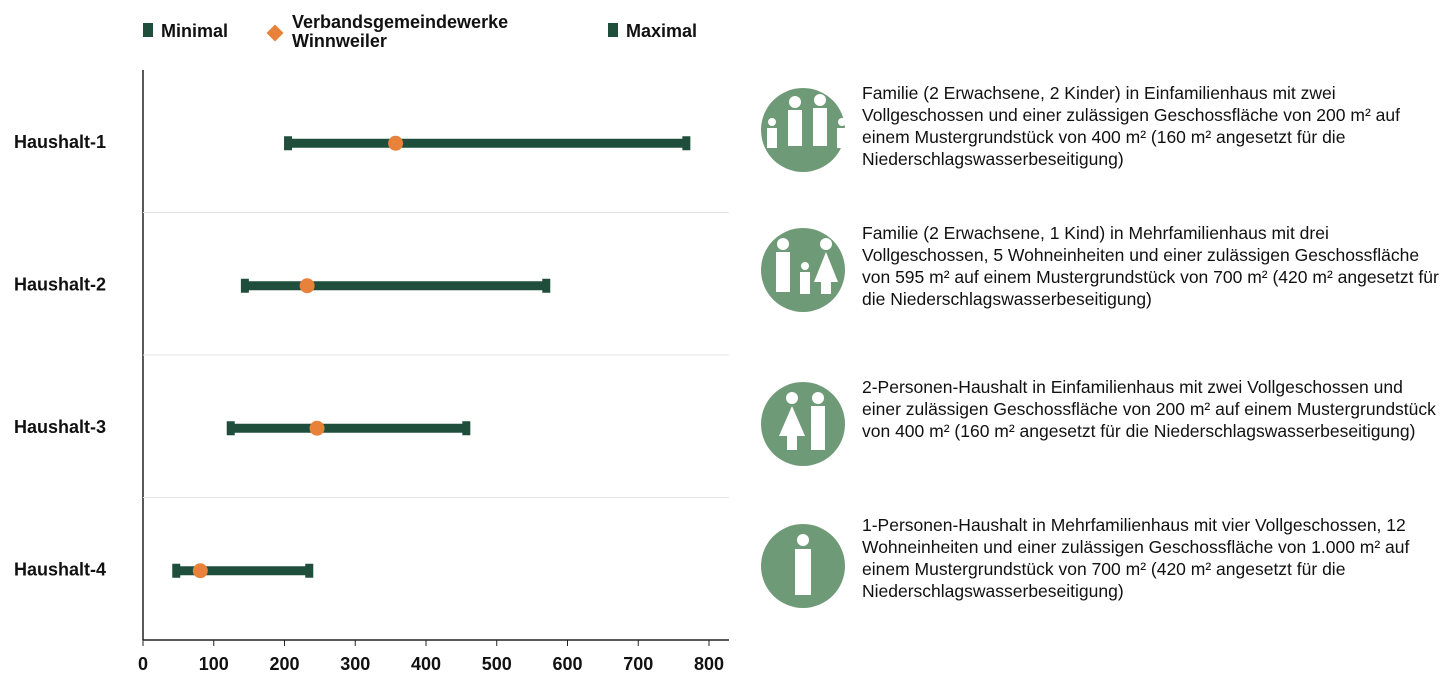 This screenshot has height=677, width=1445. I want to click on y-tick-label: Haushalt-4, so click(60, 570).